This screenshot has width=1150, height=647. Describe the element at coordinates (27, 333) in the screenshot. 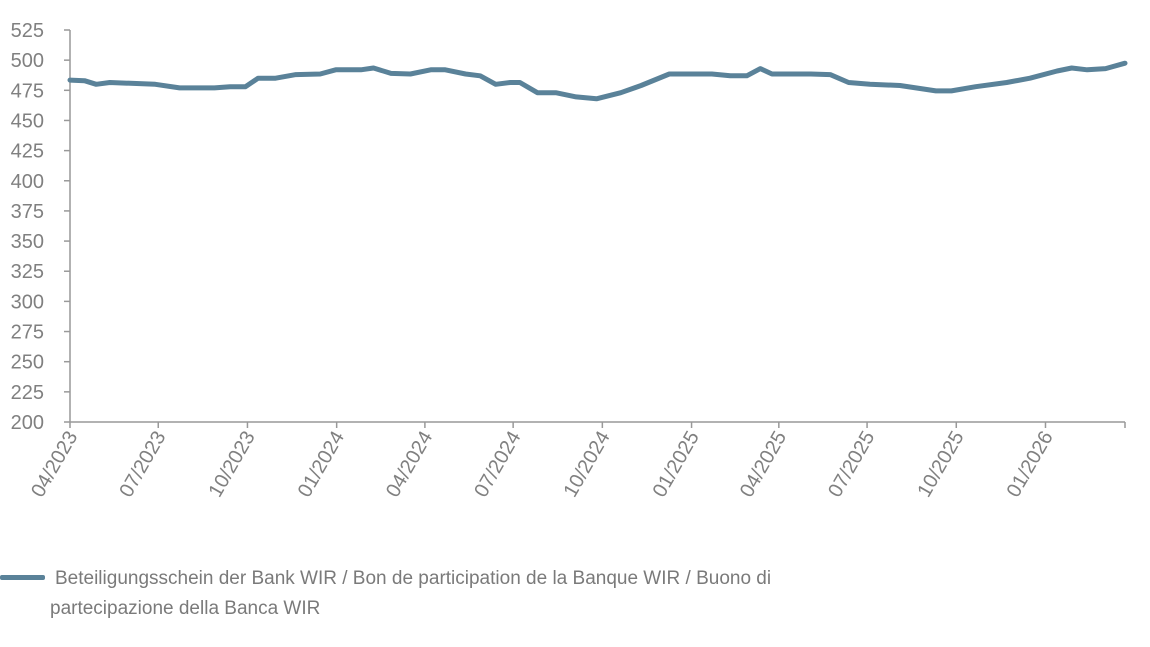

I see `y-tick-label: 275` at that location.